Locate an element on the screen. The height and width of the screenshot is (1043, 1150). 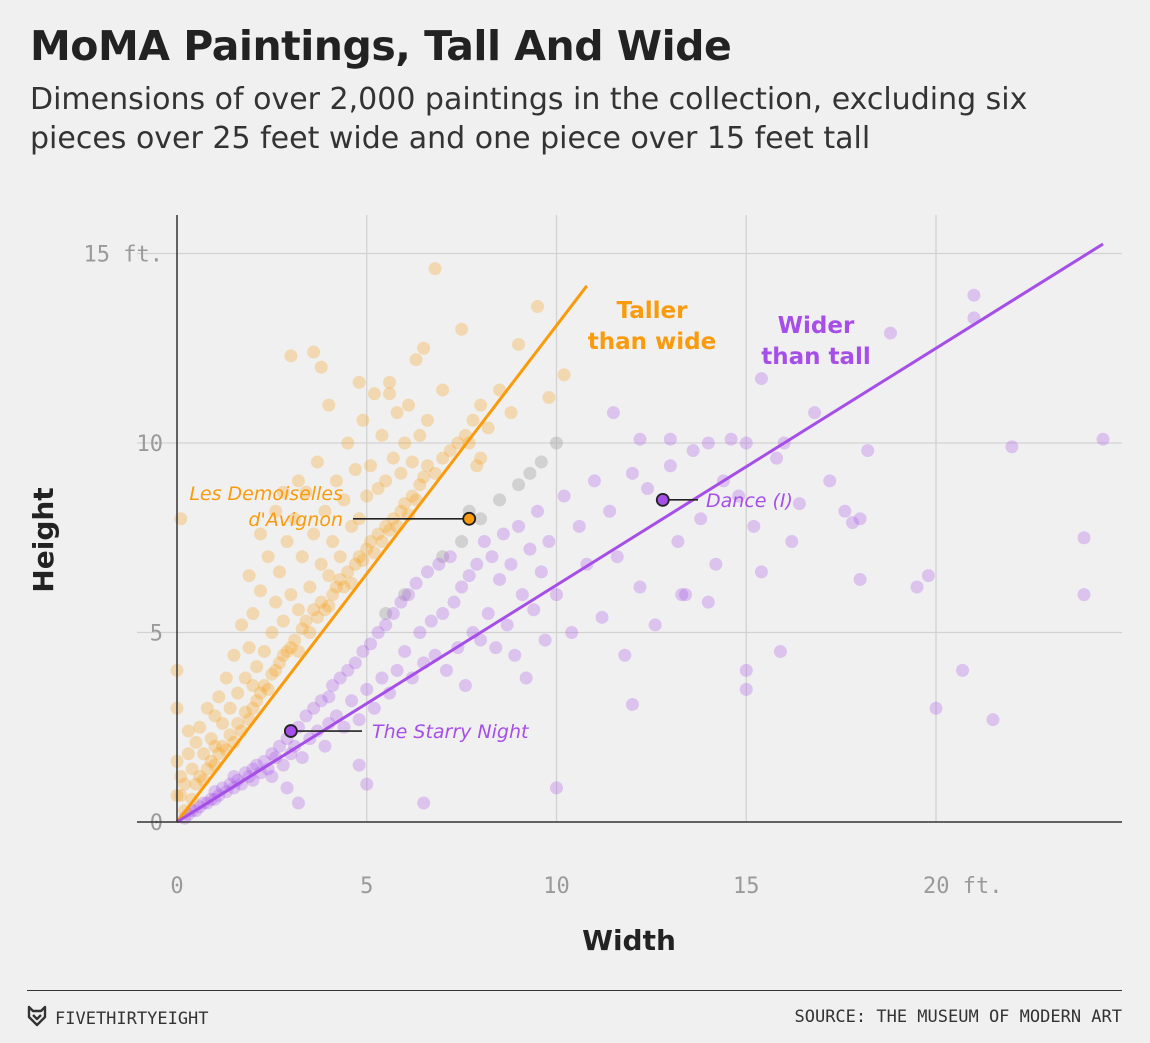
footer-brand: FIVETHIRTYEIGHT is located at coordinates (118, 1018).